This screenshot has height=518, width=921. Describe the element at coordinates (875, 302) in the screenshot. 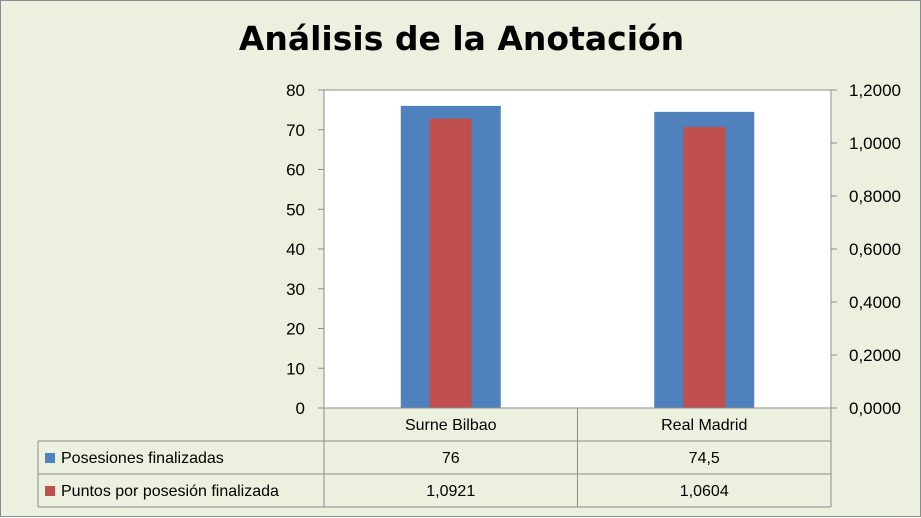

I see `right-tick-label: 0,4000` at that location.